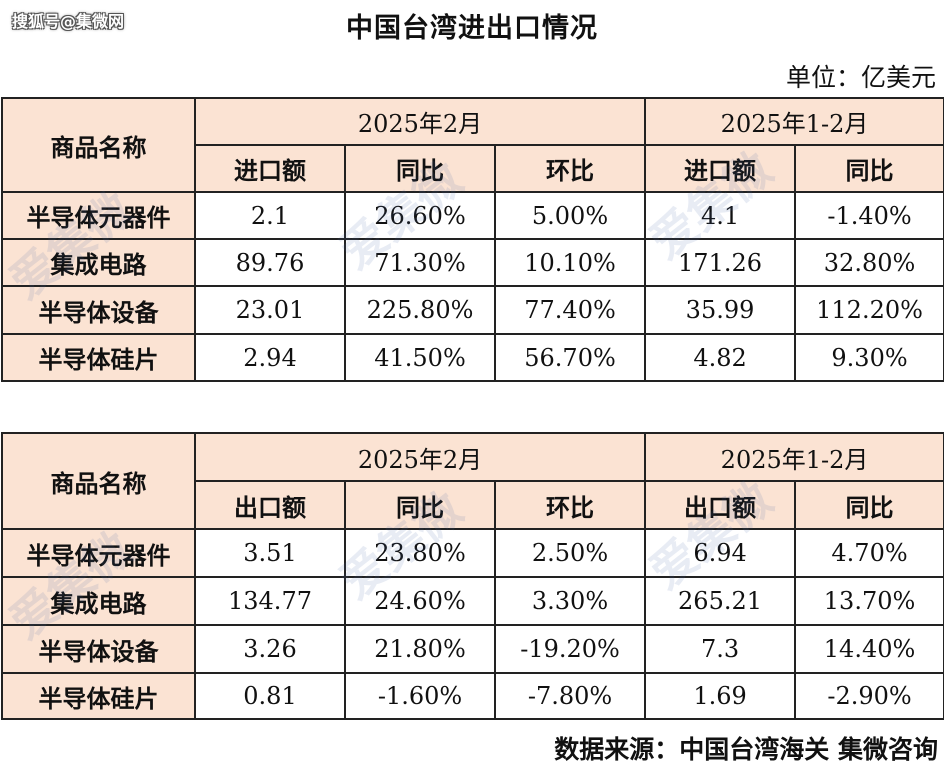  Describe the element at coordinates (270, 262) in the screenshot. I see `cell: 89.76` at that location.